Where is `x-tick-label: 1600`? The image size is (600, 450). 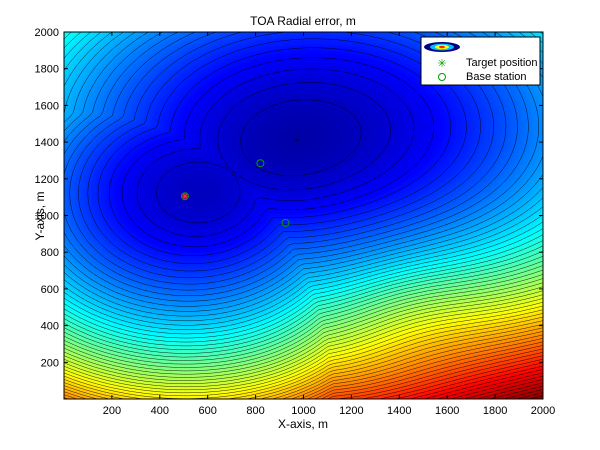
x-tick-label: 1600 is located at coordinates (447, 411).